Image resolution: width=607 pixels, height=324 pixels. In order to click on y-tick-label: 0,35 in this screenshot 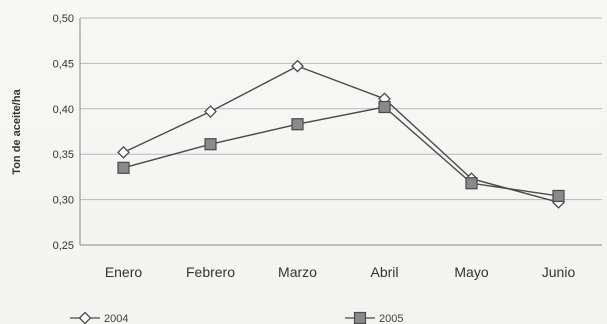, I will do `click(63, 155)`.